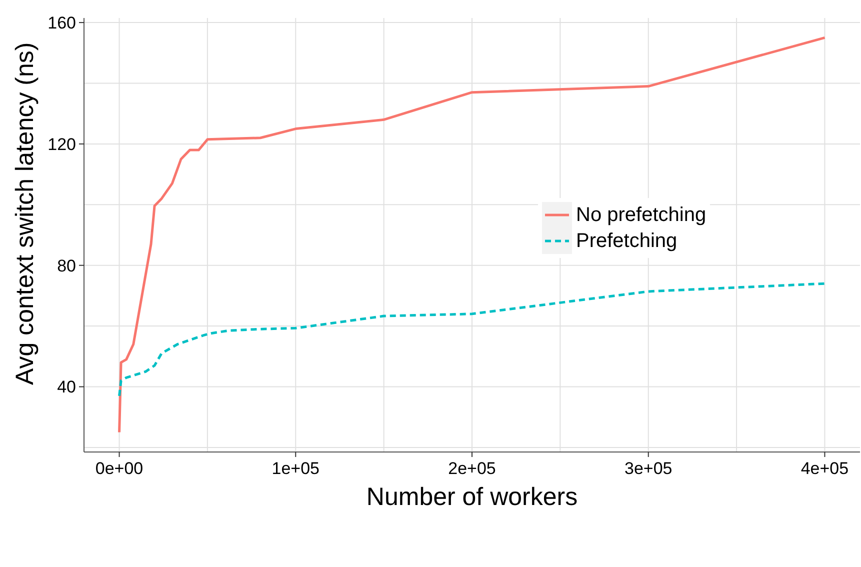 The height and width of the screenshot is (567, 861). What do you see at coordinates (66, 266) in the screenshot?
I see `y-tick-label: 80` at bounding box center [66, 266].